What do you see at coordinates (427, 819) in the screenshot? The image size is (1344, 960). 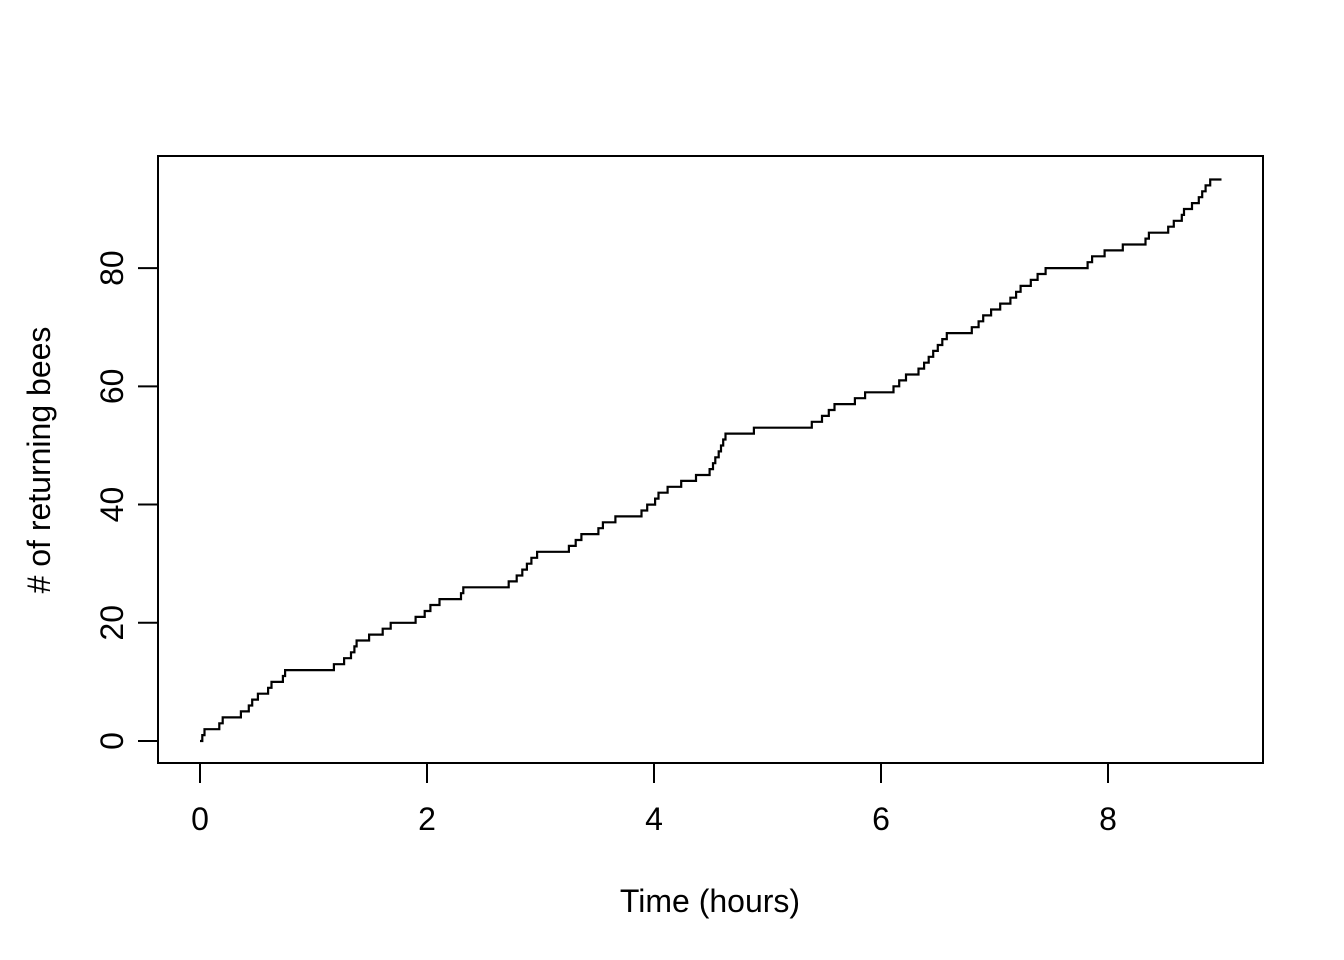 I see `x-axis-tick-label: 2` at bounding box center [427, 819].